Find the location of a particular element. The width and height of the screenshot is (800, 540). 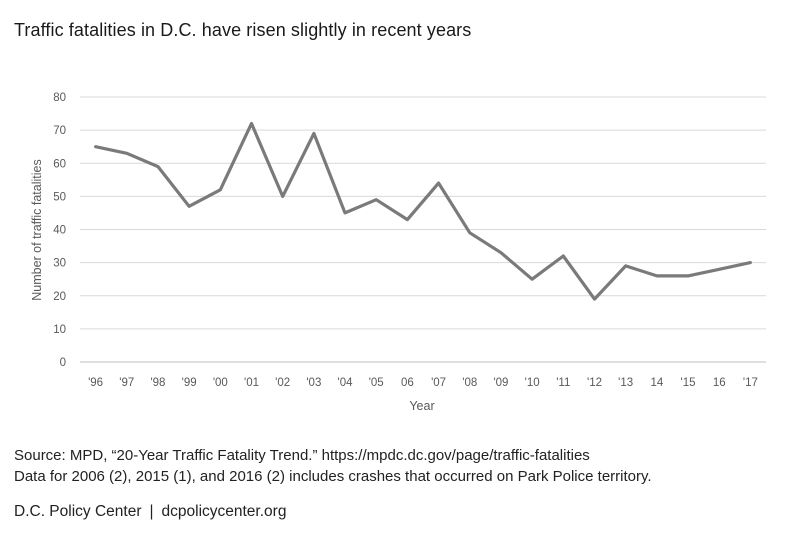

x-tick-label: '17 is located at coordinates (750, 383).